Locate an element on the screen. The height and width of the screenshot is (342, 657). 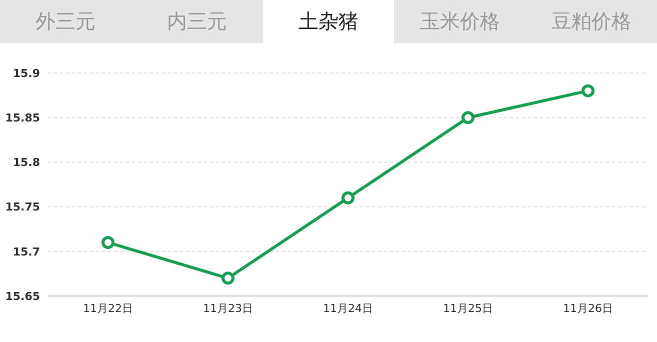
x-tick-label: 11月24日 is located at coordinates (348, 308).